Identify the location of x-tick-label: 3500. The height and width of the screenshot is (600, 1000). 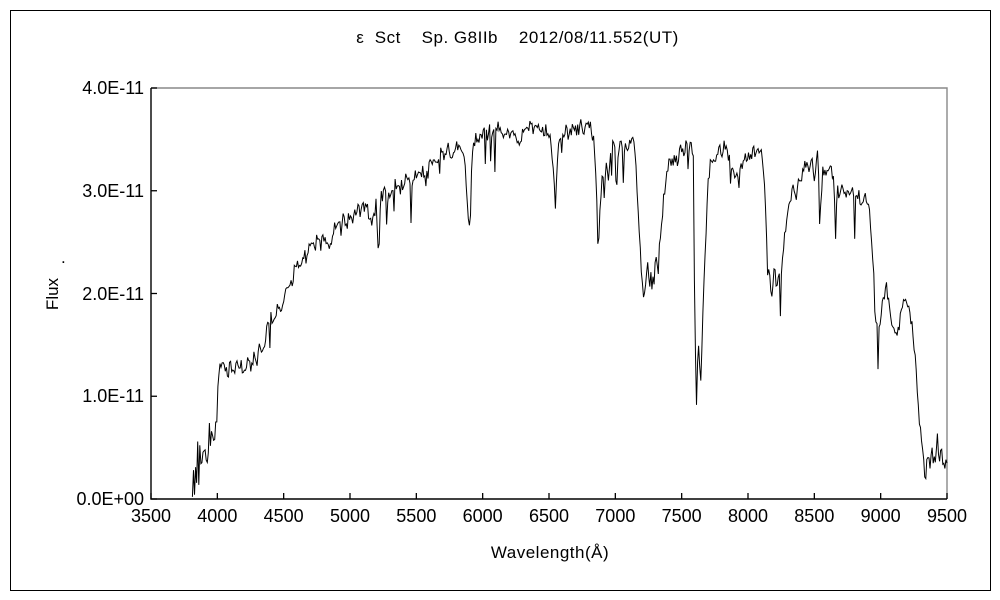
(151, 516).